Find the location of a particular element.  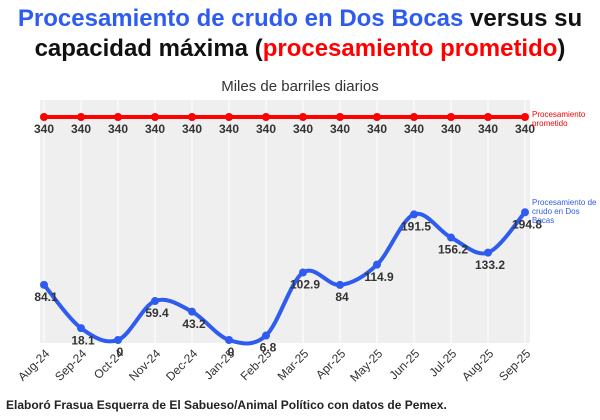

value-label: 59.4 is located at coordinates (157, 313).